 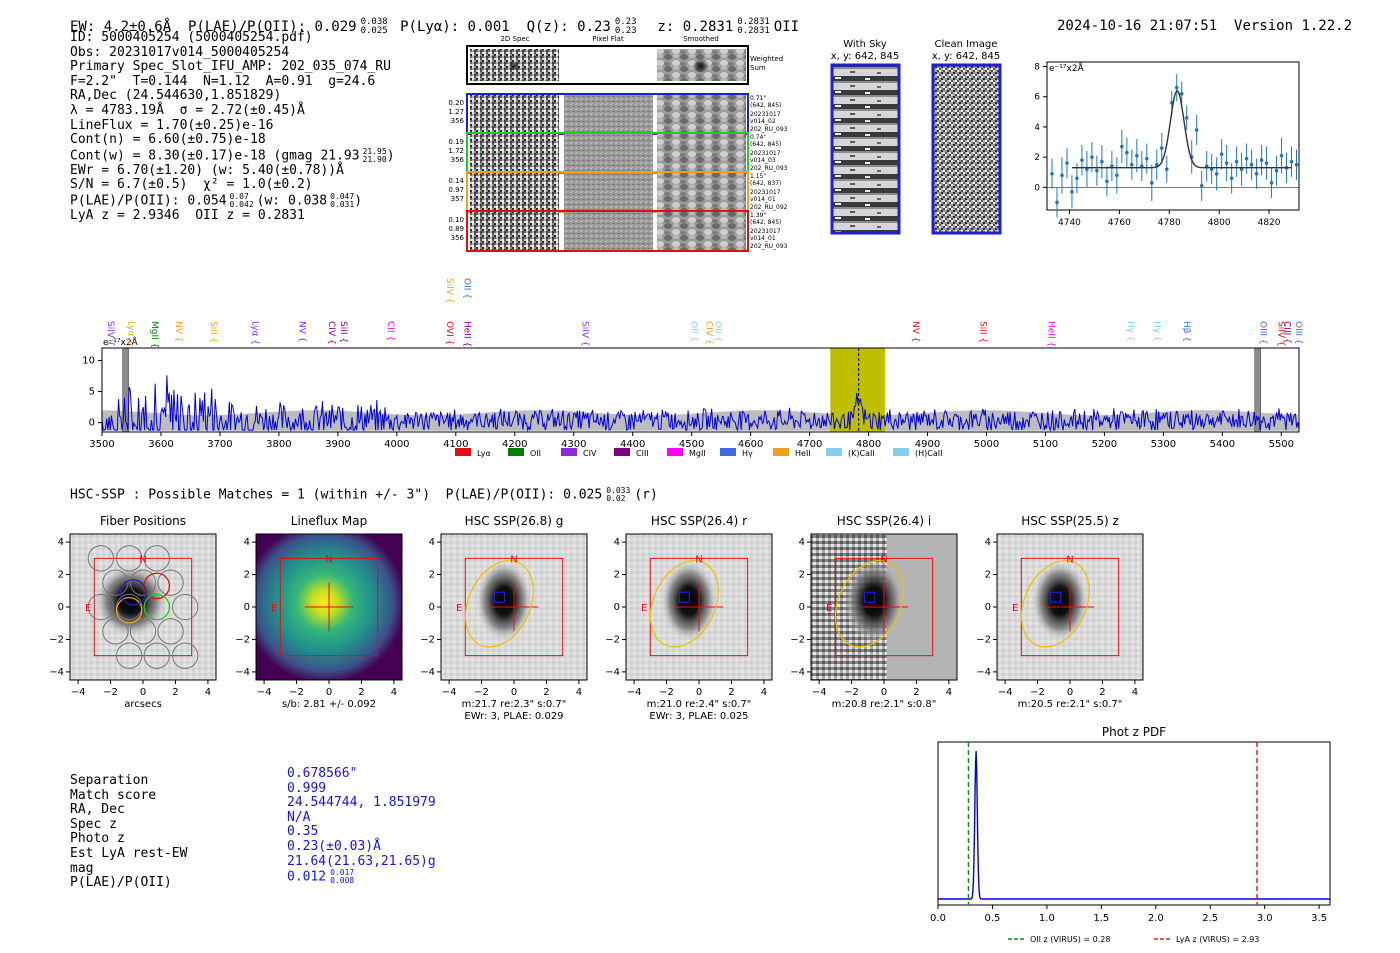 What do you see at coordinates (1069, 223) in the screenshot?
I see `x-tick-label: 4740` at bounding box center [1069, 223].